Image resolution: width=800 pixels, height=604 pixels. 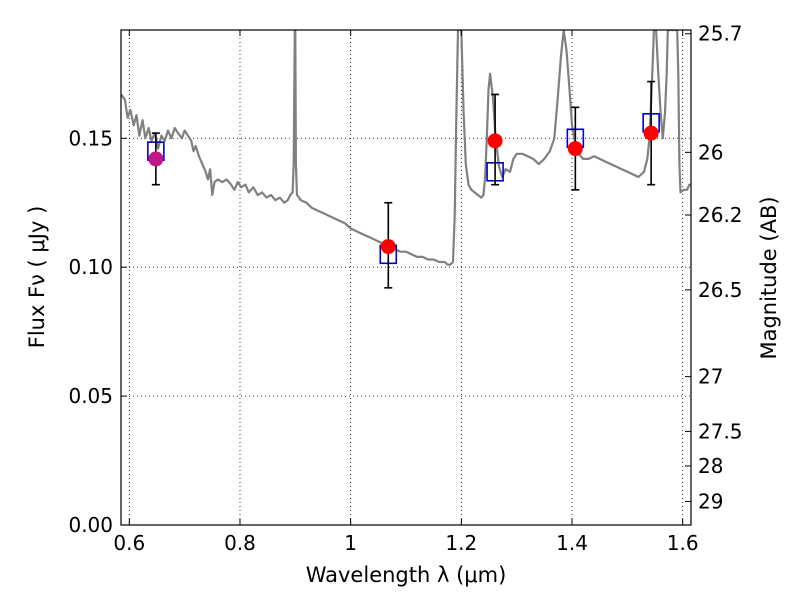 What do you see at coordinates (572, 543) in the screenshot?
I see `x-tick-label: 1.4` at bounding box center [572, 543].